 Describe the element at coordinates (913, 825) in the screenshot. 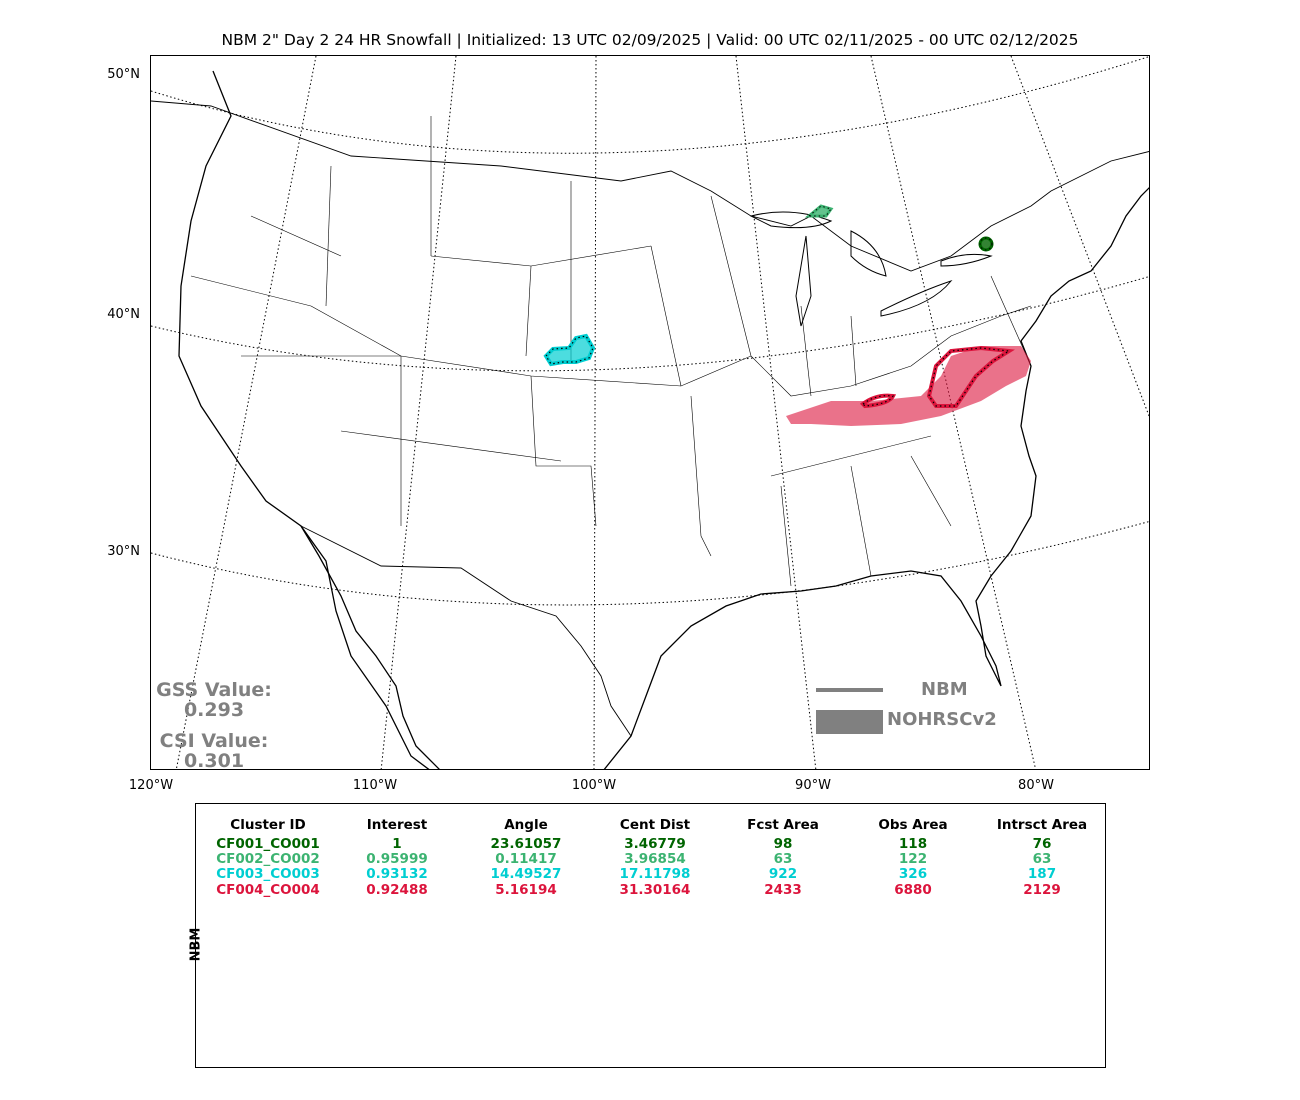

I see `col-header-obs-area: Obs Area` at that location.